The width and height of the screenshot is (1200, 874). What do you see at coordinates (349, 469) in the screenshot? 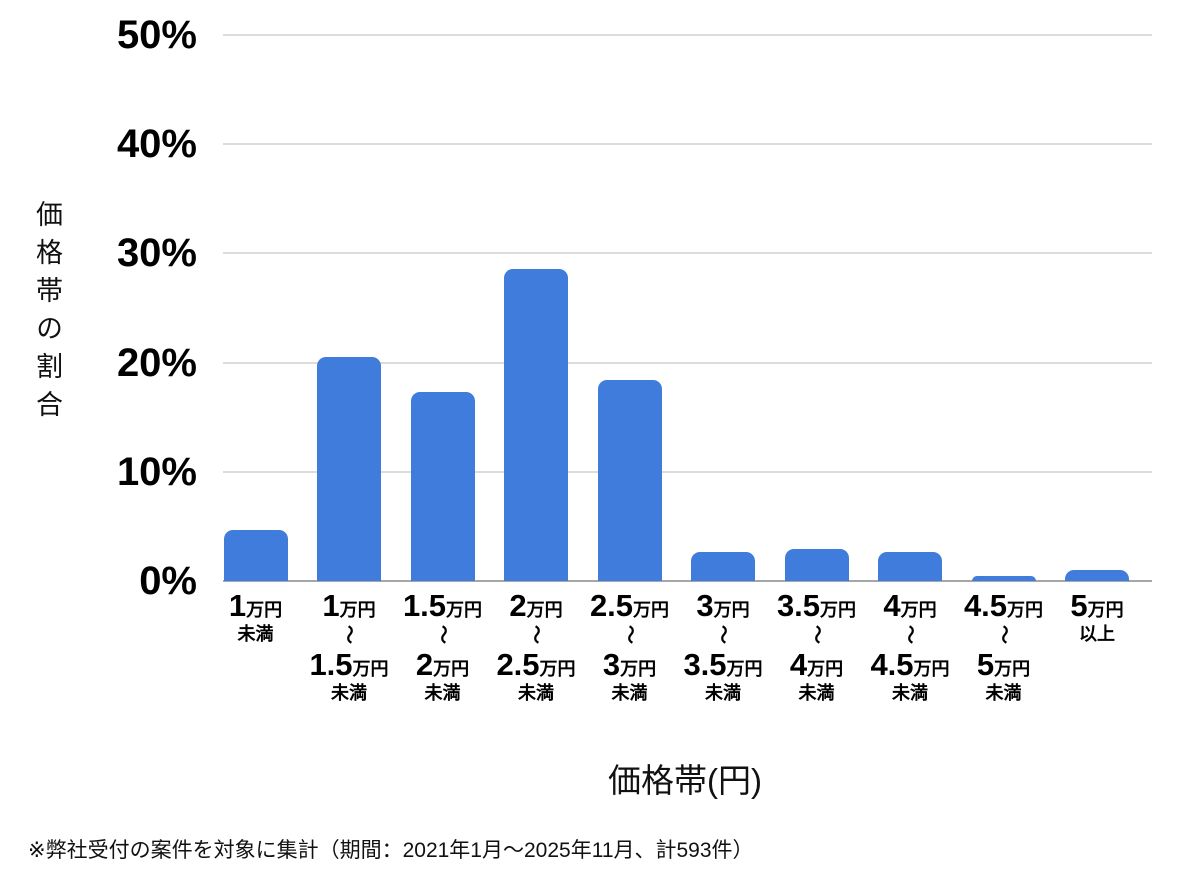
I see `bar-1万円〜1.5万円未満` at bounding box center [349, 469].